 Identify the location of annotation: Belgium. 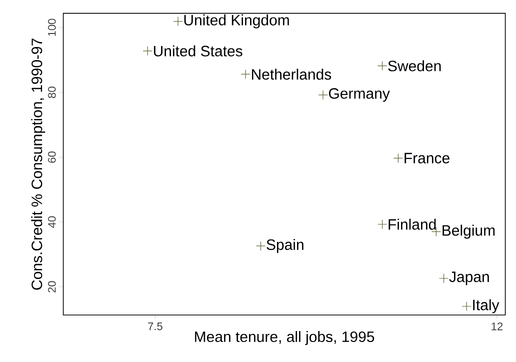
(468, 231).